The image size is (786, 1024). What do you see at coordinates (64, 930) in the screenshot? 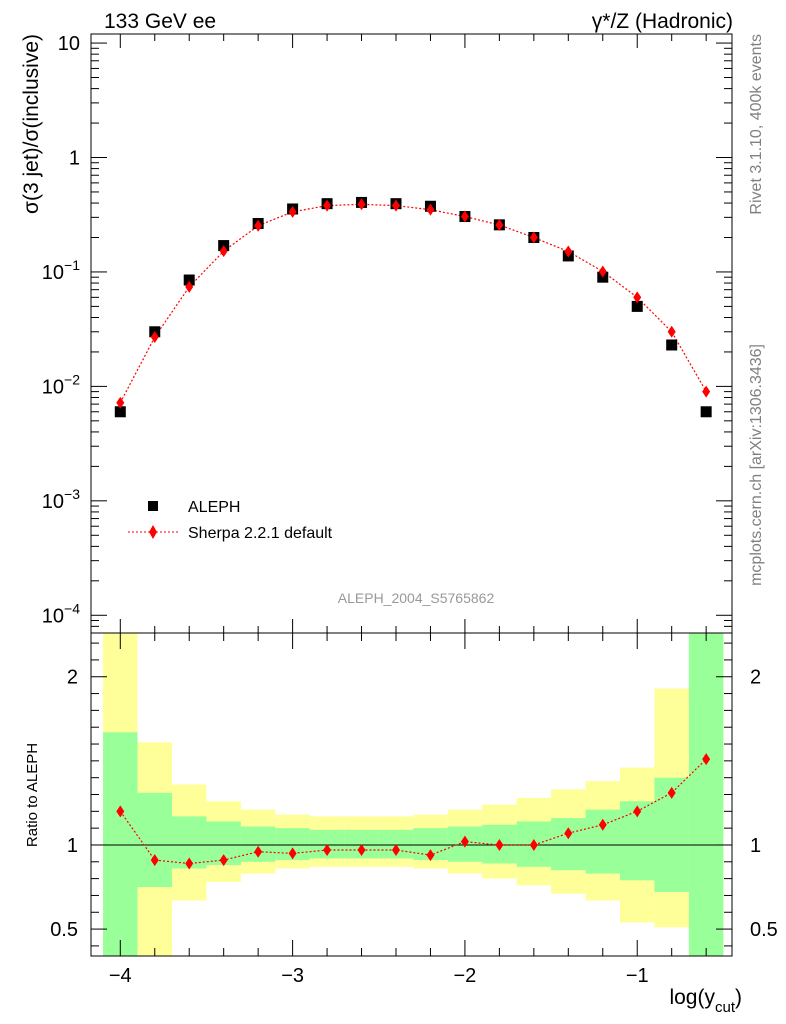
I see `ratio-y-tick-label-left: 0.5` at bounding box center [64, 930].